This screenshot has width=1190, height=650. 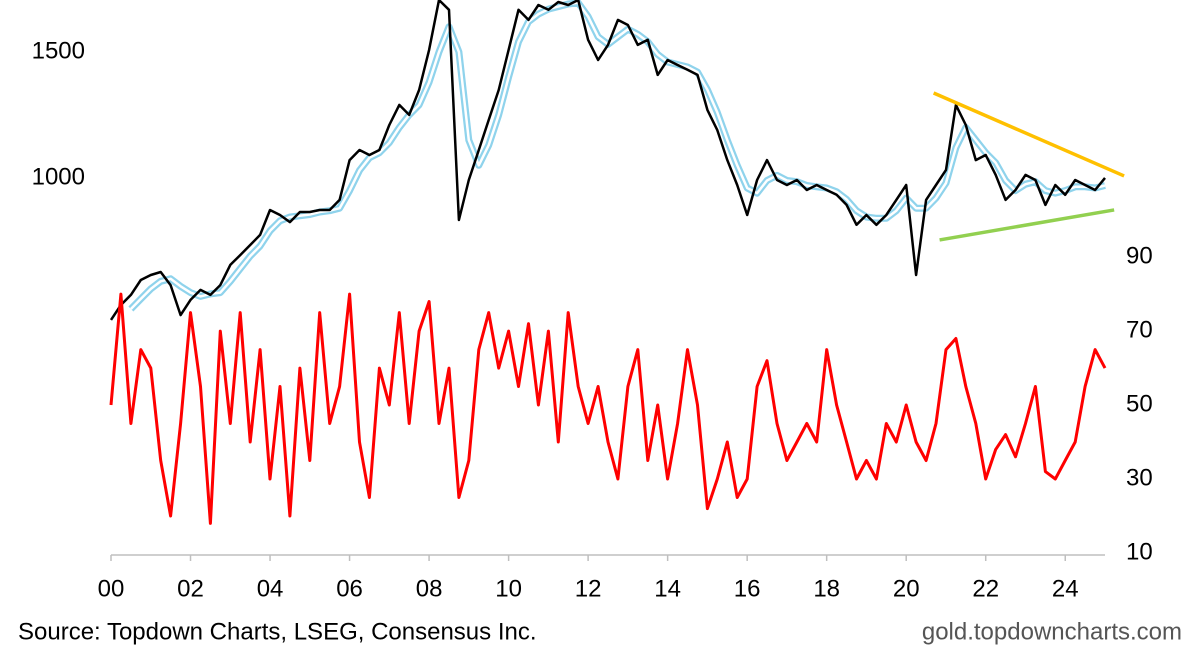 What do you see at coordinates (1139, 477) in the screenshot?
I see `y2-tick-label: 30` at bounding box center [1139, 477].